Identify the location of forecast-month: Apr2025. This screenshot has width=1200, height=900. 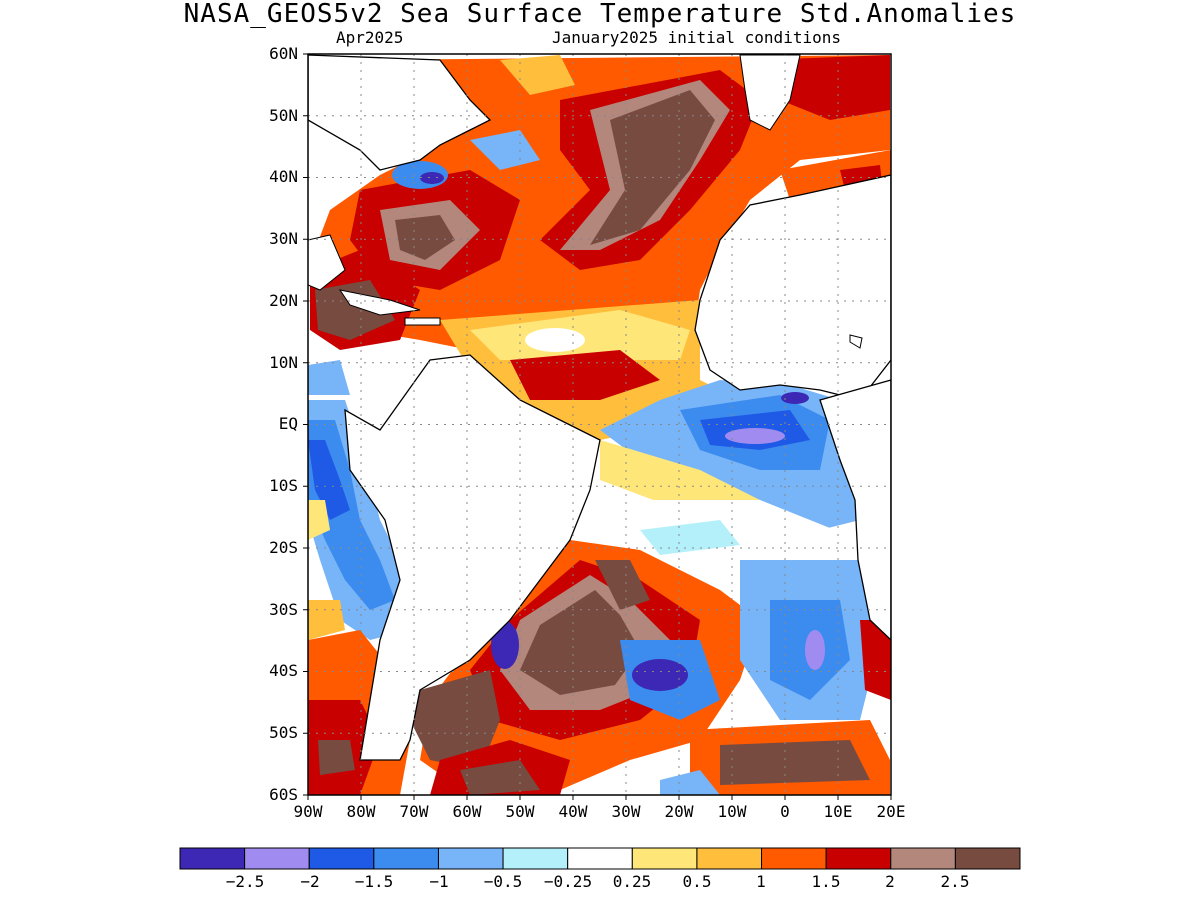
(370, 37).